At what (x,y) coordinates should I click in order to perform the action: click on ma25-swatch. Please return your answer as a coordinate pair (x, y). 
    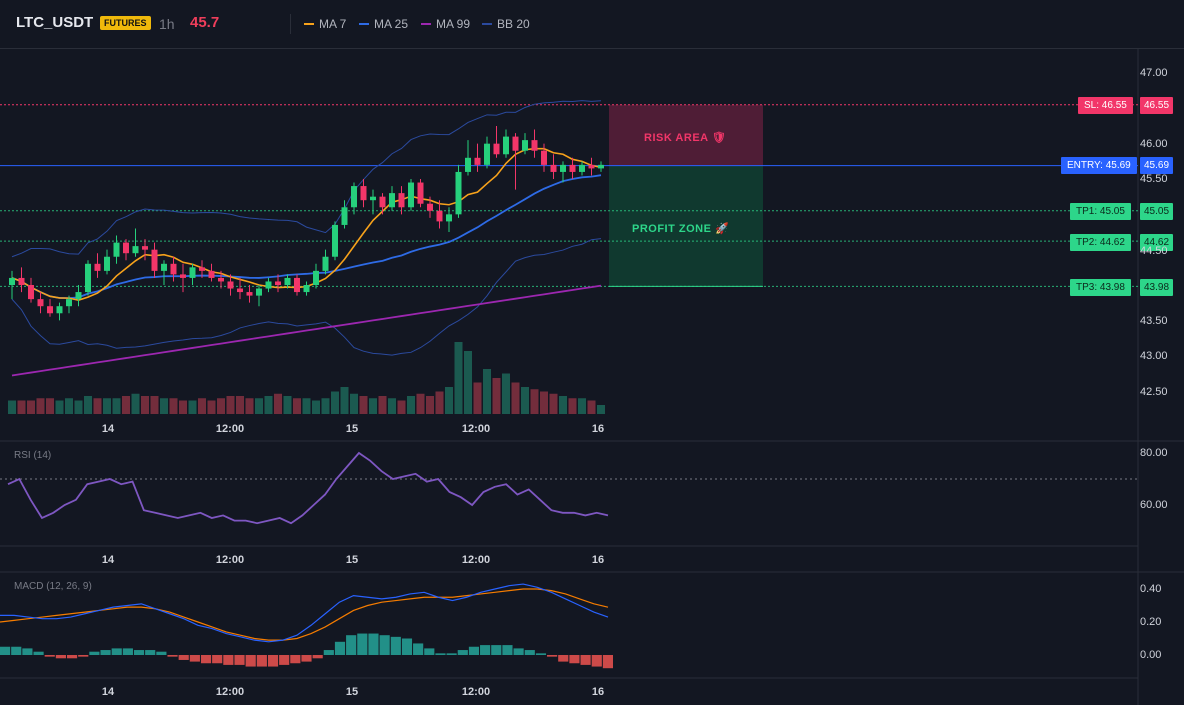
    Looking at the image, I should click on (364, 24).